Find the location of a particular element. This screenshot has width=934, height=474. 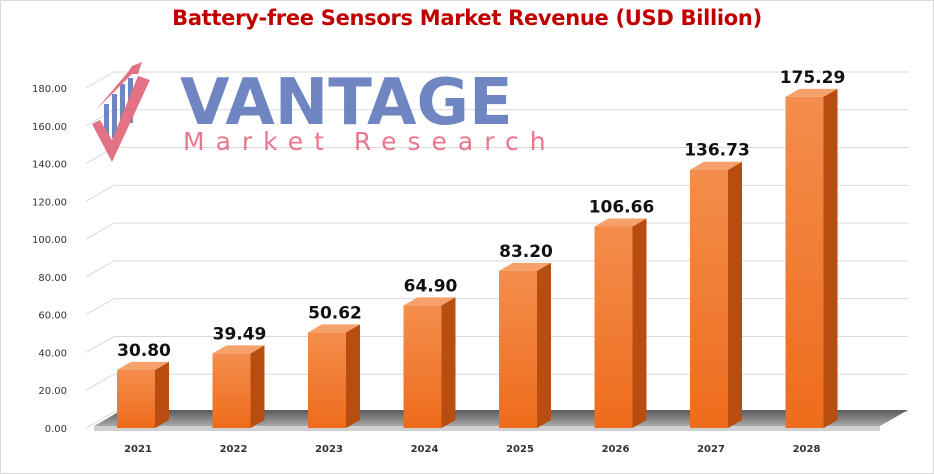

y-tick-label: 0.00 is located at coordinates (56, 429).